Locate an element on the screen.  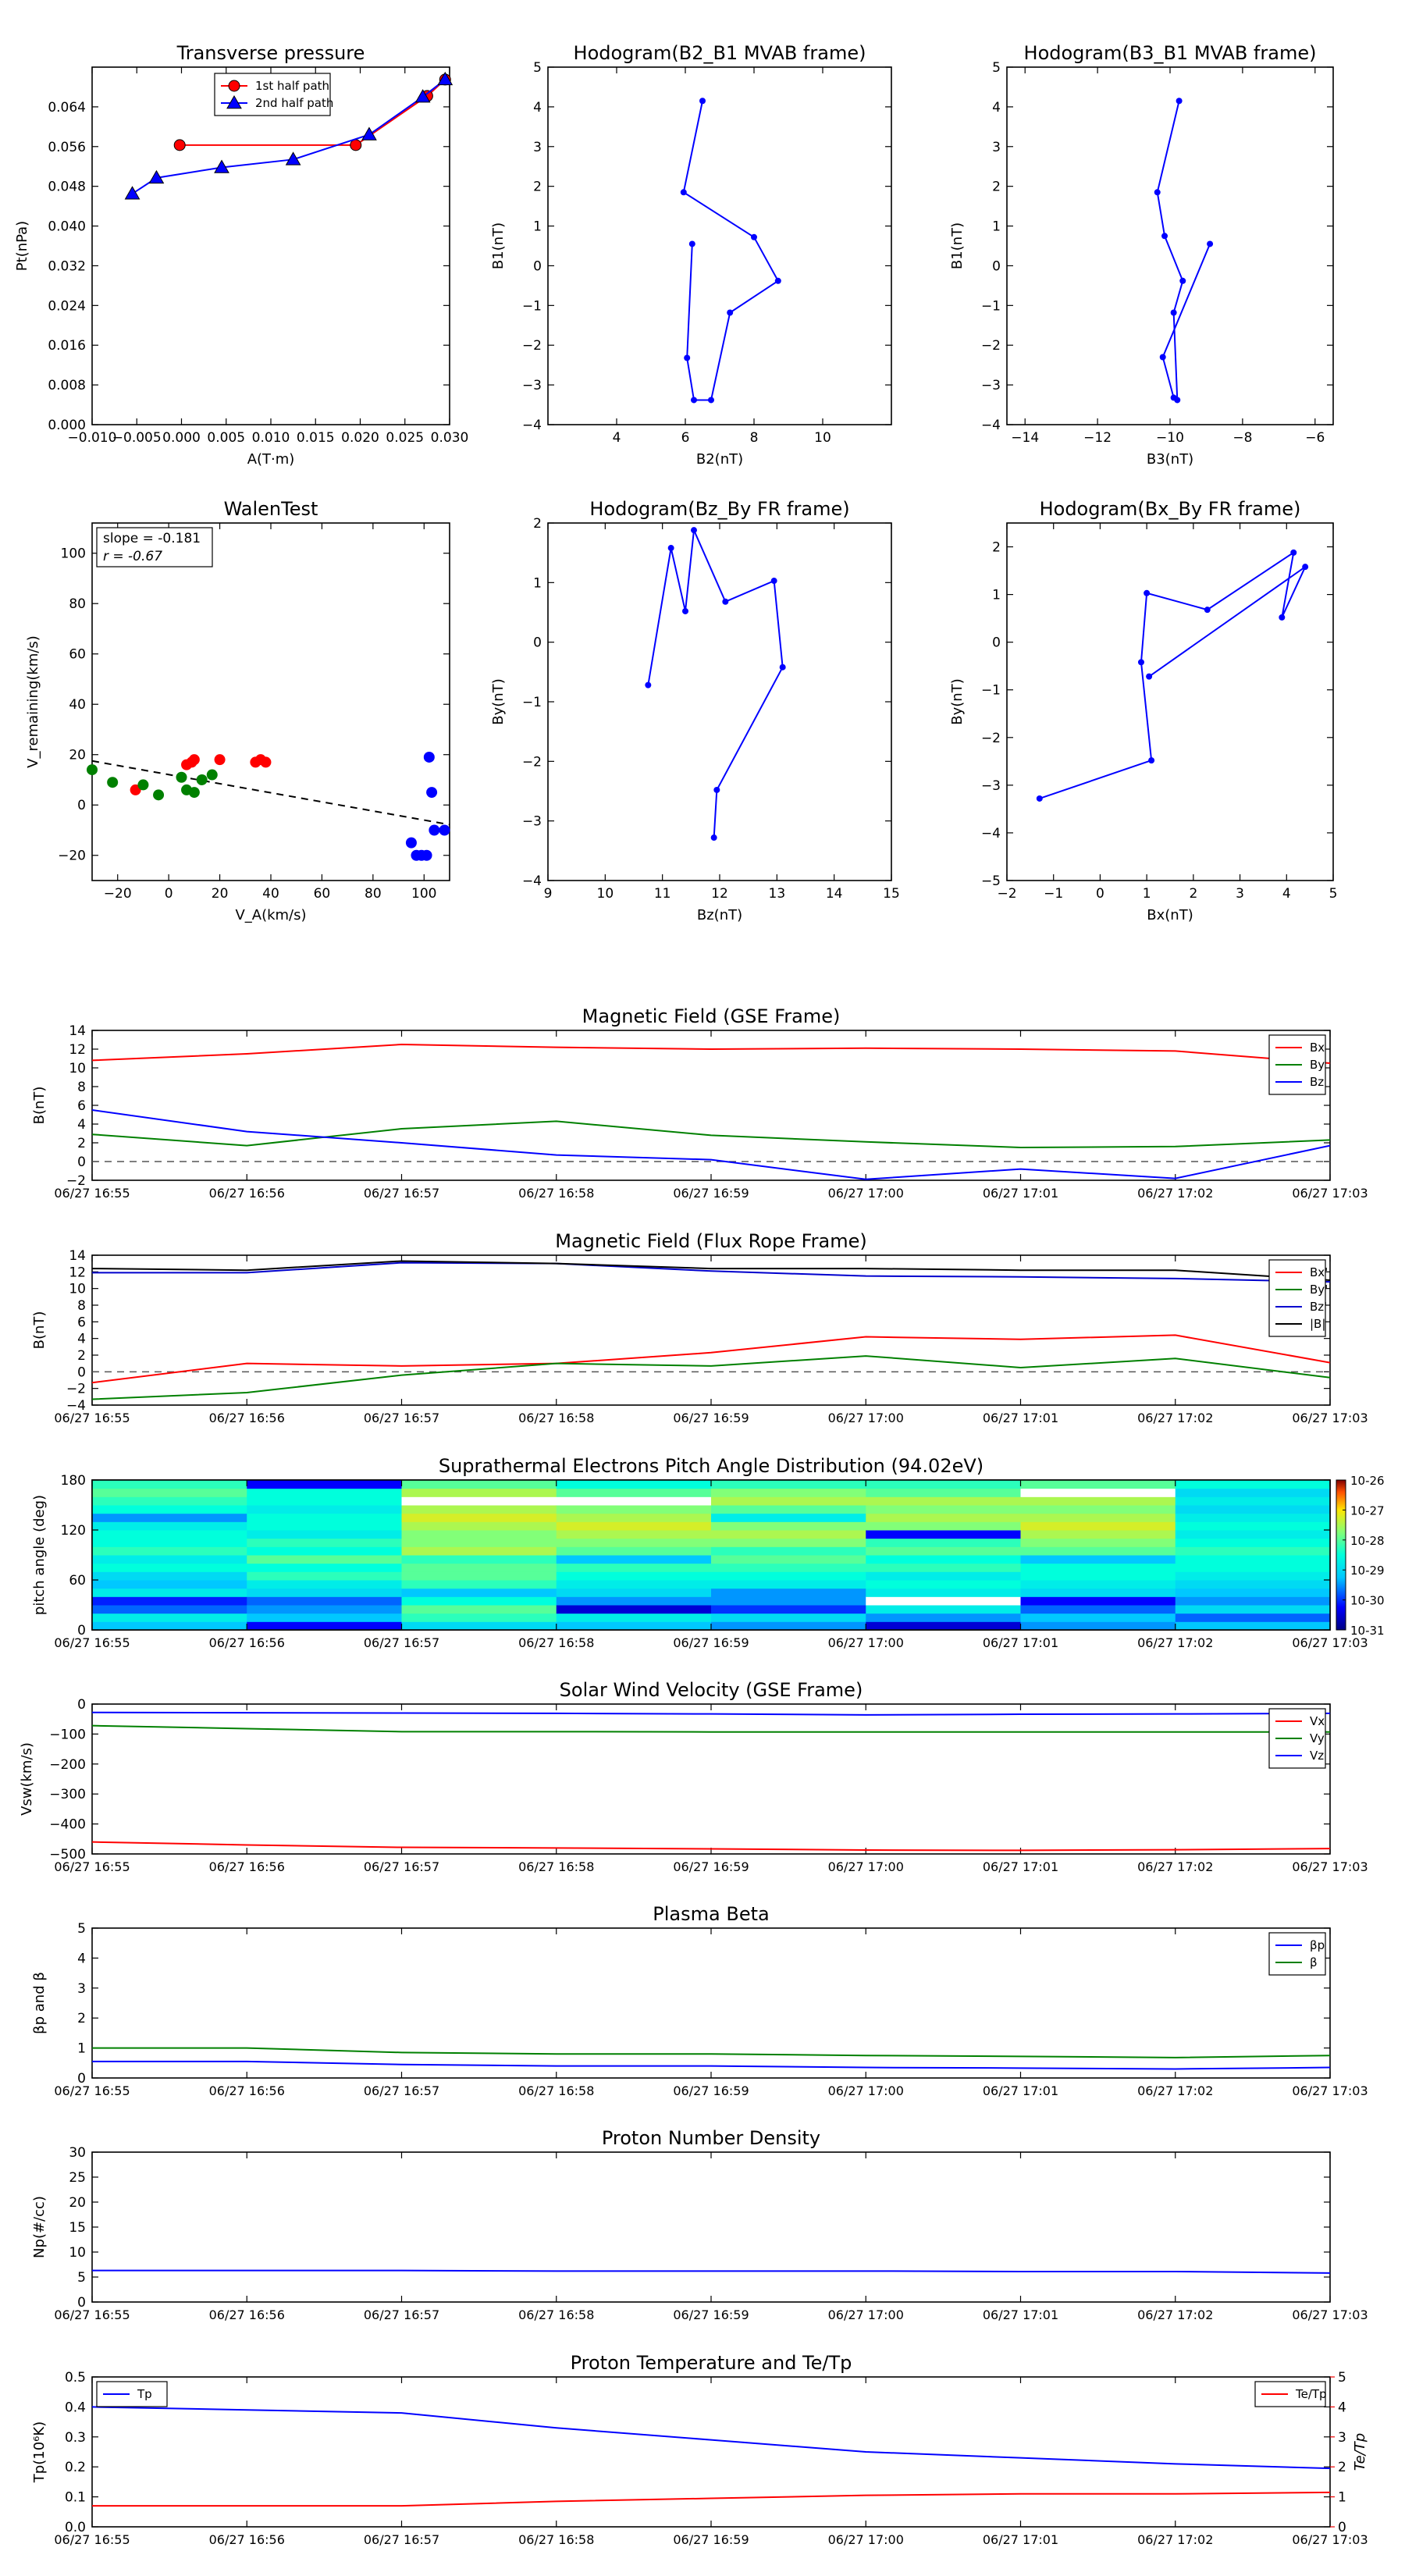
y-axis-label: Np(#/cc) is located at coordinates (40, 2227).